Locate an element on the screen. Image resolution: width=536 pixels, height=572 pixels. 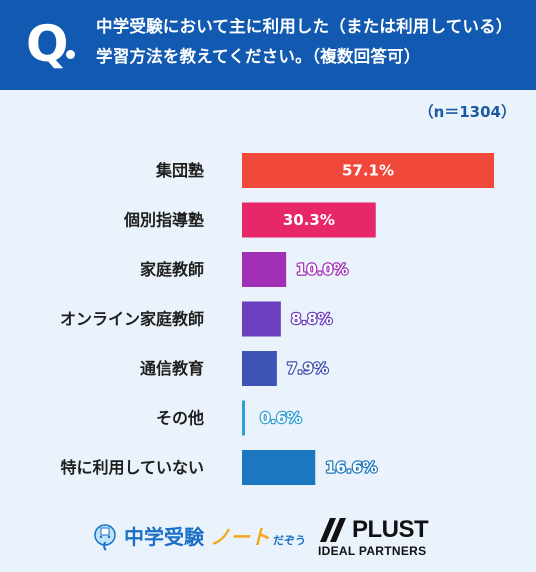
plust-mark-icon is located at coordinates (333, 530).